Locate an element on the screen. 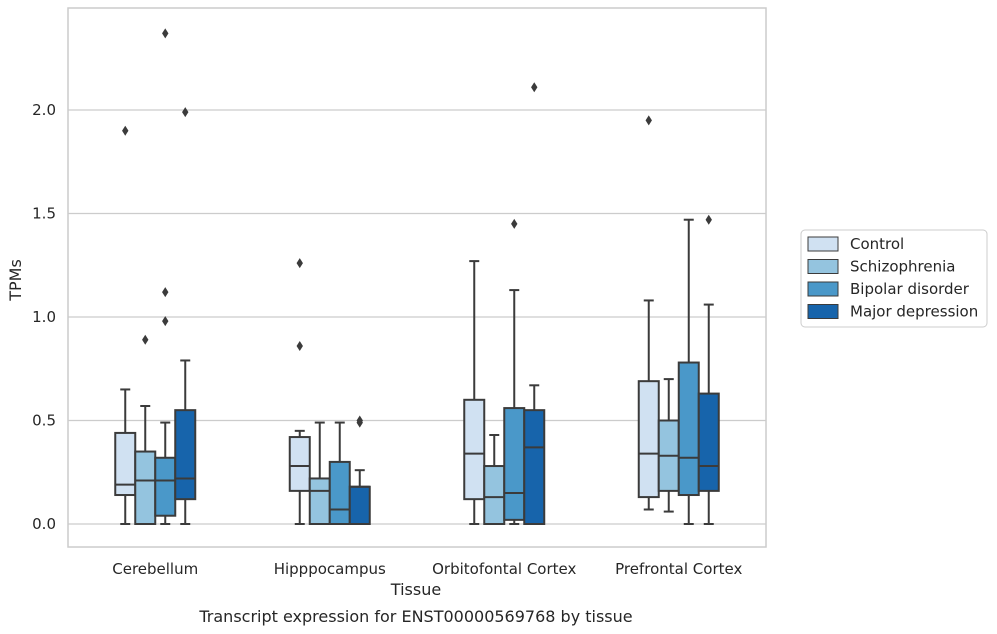 The width and height of the screenshot is (997, 634). y-tick-label: 0.5 is located at coordinates (44, 421).